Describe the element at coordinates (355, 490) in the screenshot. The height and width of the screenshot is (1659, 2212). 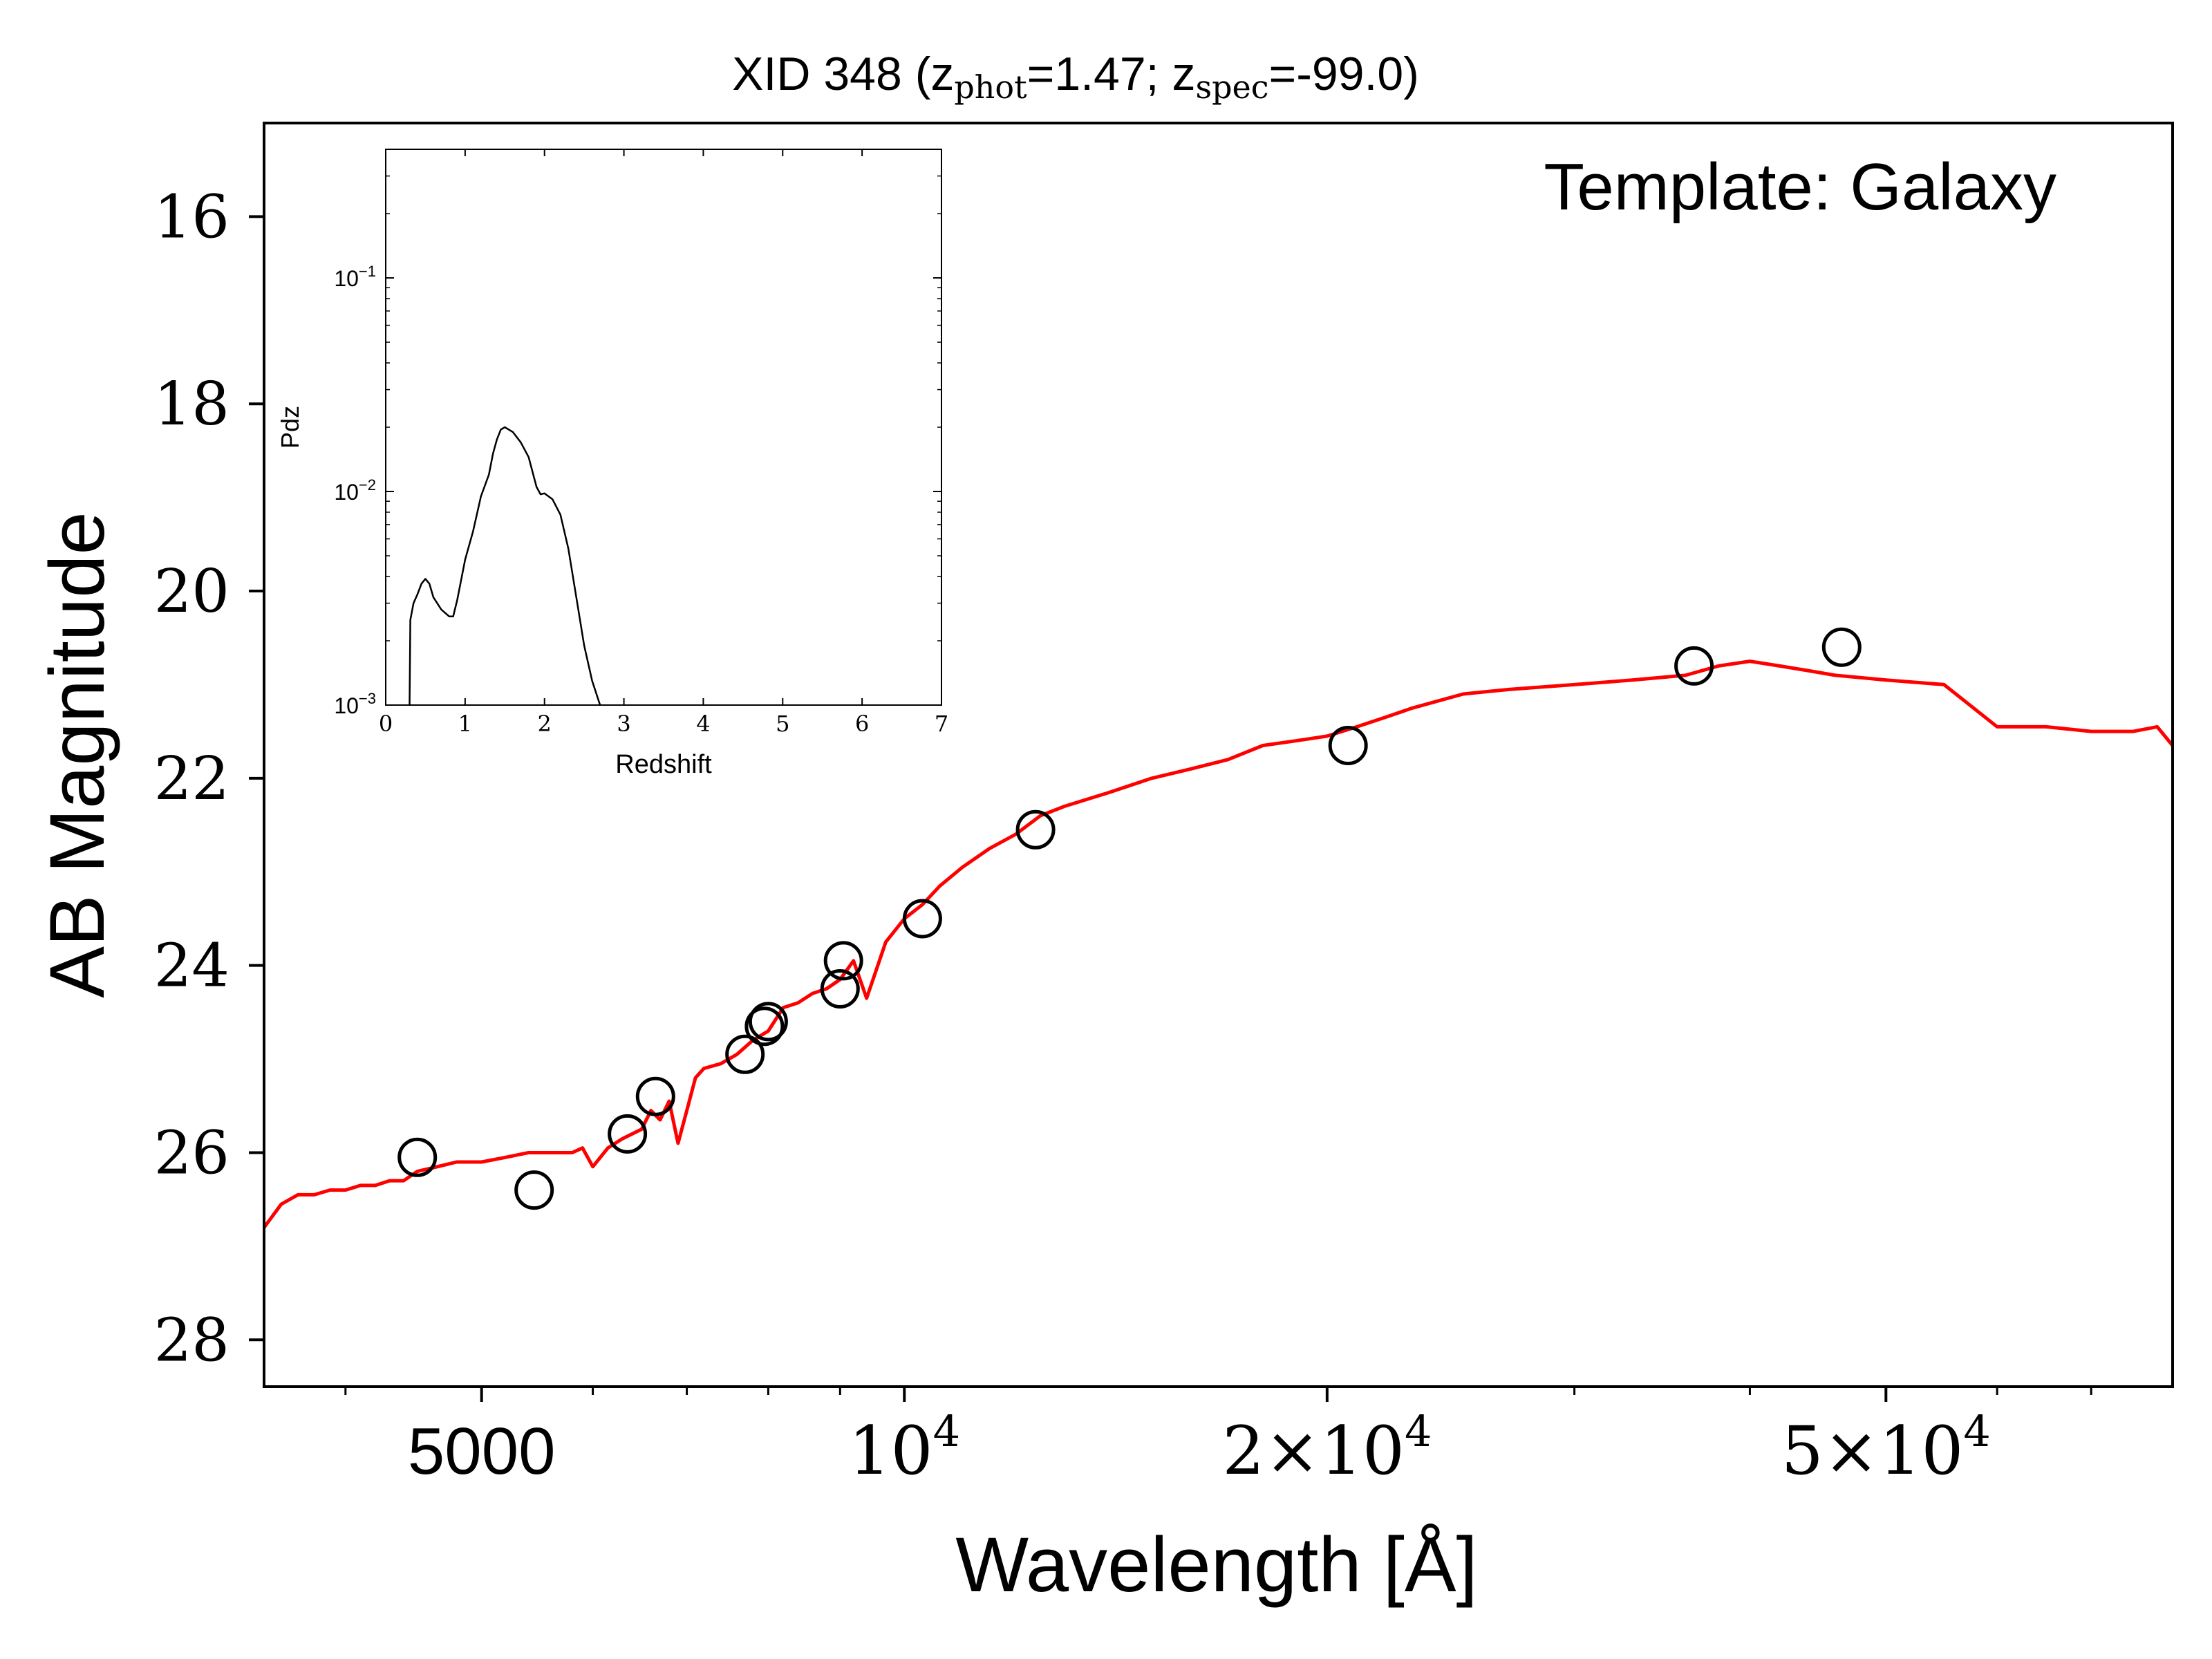
I see `inset-y-tick-label: 10⁻²` at that location.